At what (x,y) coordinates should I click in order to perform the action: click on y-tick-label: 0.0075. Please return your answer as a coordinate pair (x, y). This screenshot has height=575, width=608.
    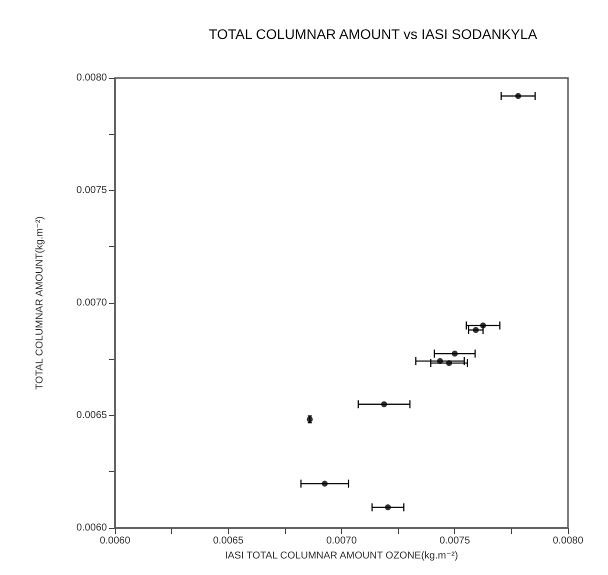
    Looking at the image, I should click on (92, 190).